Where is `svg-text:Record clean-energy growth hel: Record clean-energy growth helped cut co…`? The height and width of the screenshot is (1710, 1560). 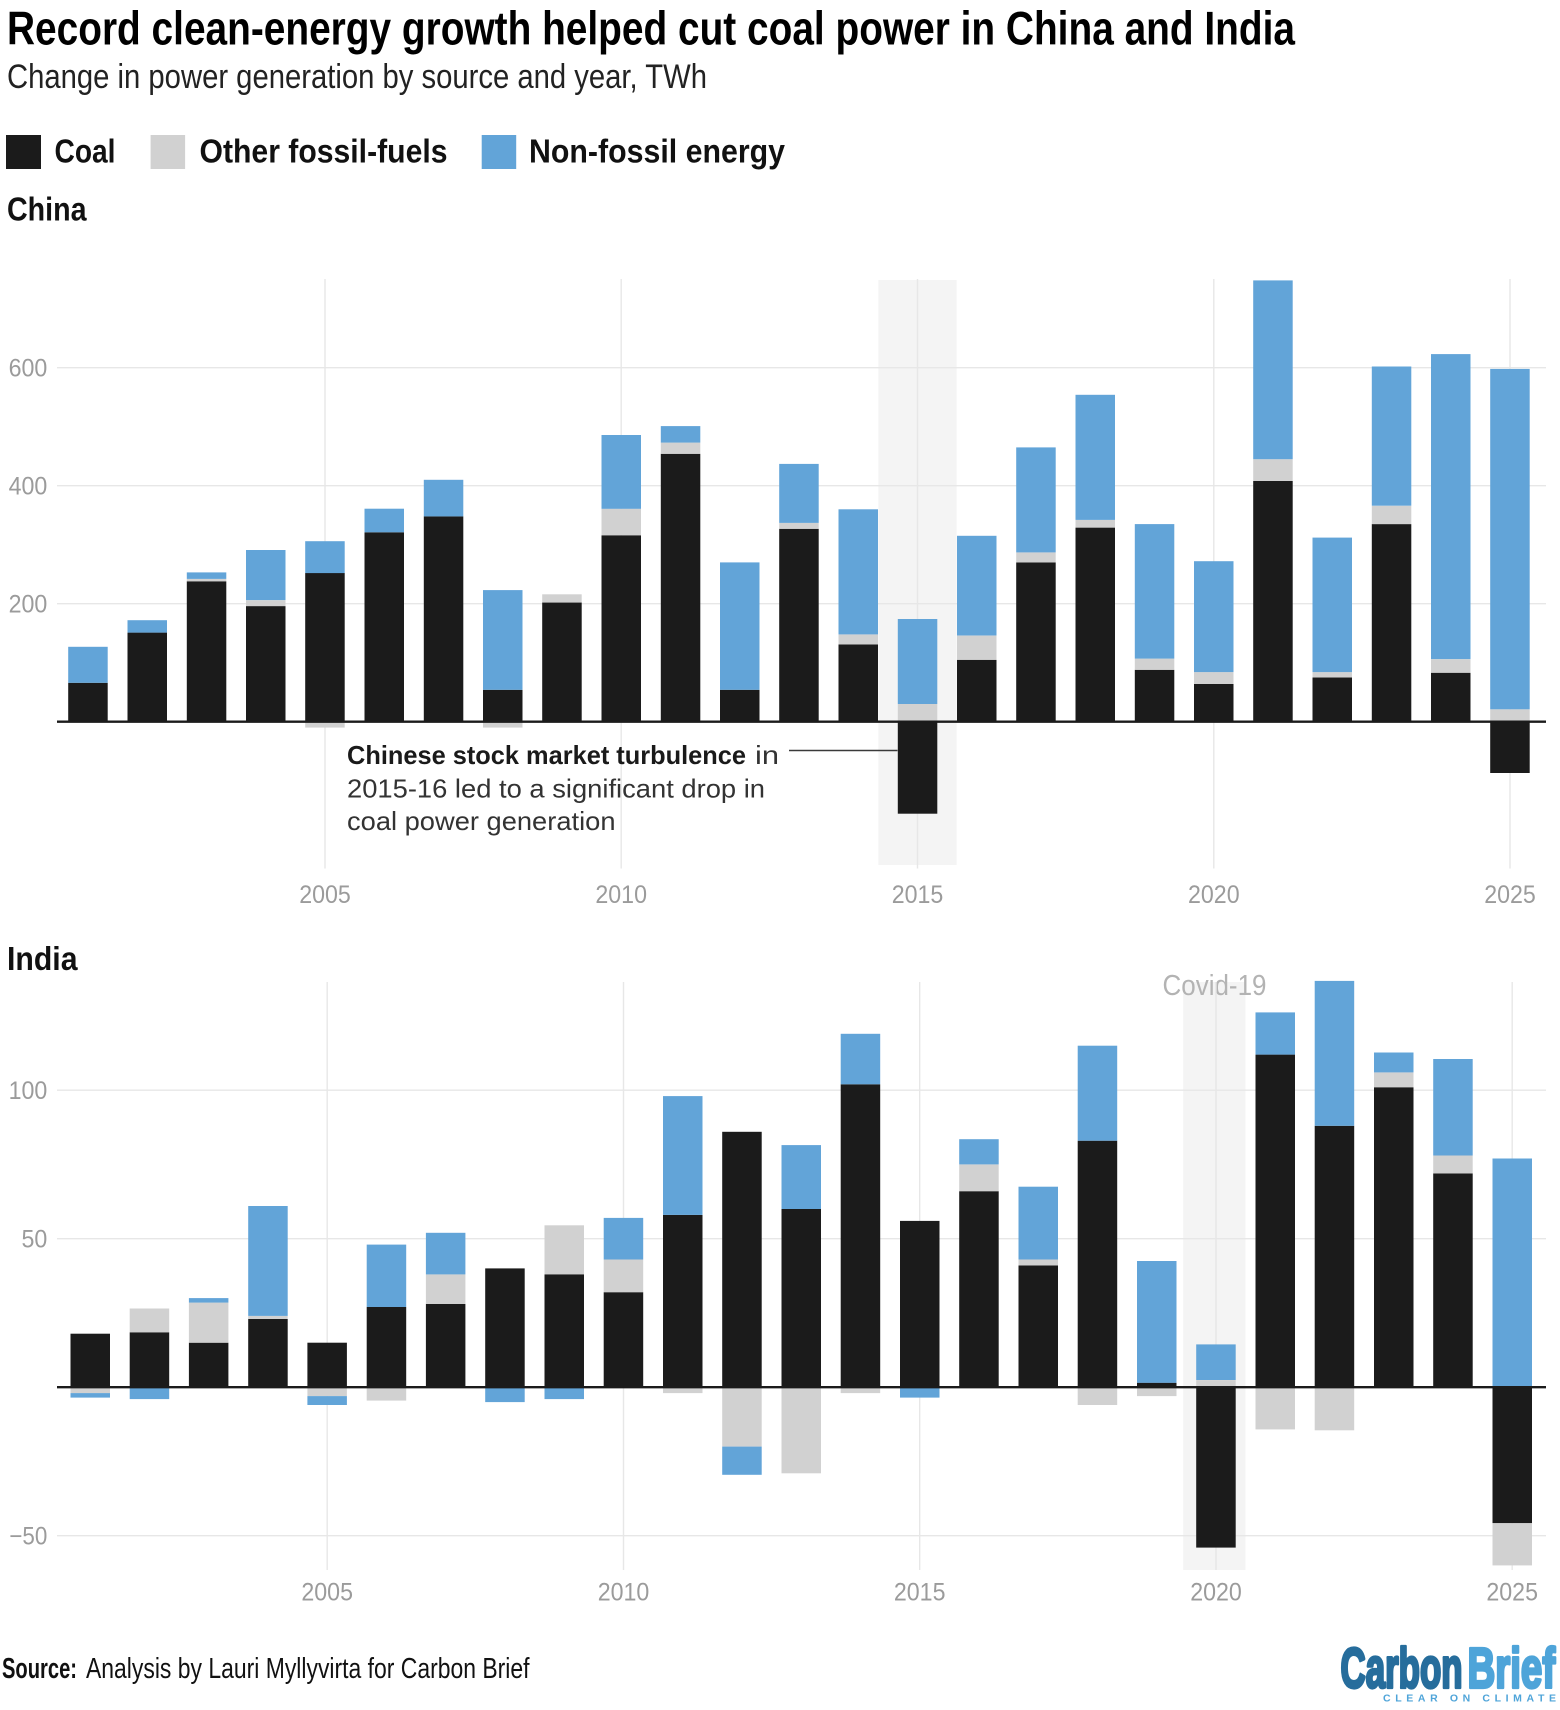
svg-text:Record clean-energy growth hel: Record clean-energy growth helped cut co… is located at coordinates (651, 29).